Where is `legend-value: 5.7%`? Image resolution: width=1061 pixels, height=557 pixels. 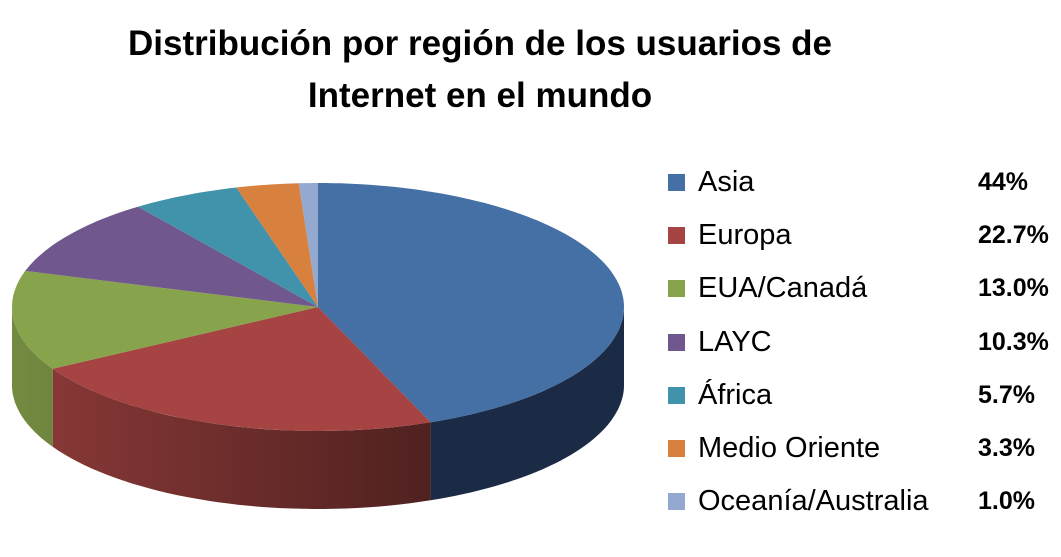 legend-value: 5.7% is located at coordinates (1006, 395).